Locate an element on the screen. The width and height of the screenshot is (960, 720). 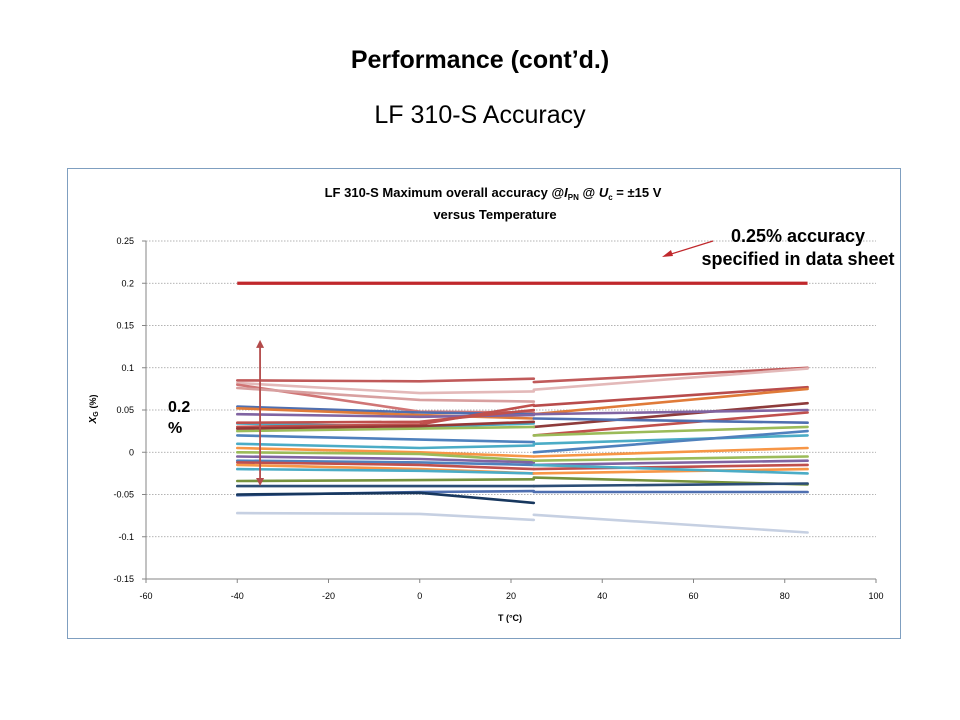
limit-callout-arrow-head is located at coordinates (667, 253).